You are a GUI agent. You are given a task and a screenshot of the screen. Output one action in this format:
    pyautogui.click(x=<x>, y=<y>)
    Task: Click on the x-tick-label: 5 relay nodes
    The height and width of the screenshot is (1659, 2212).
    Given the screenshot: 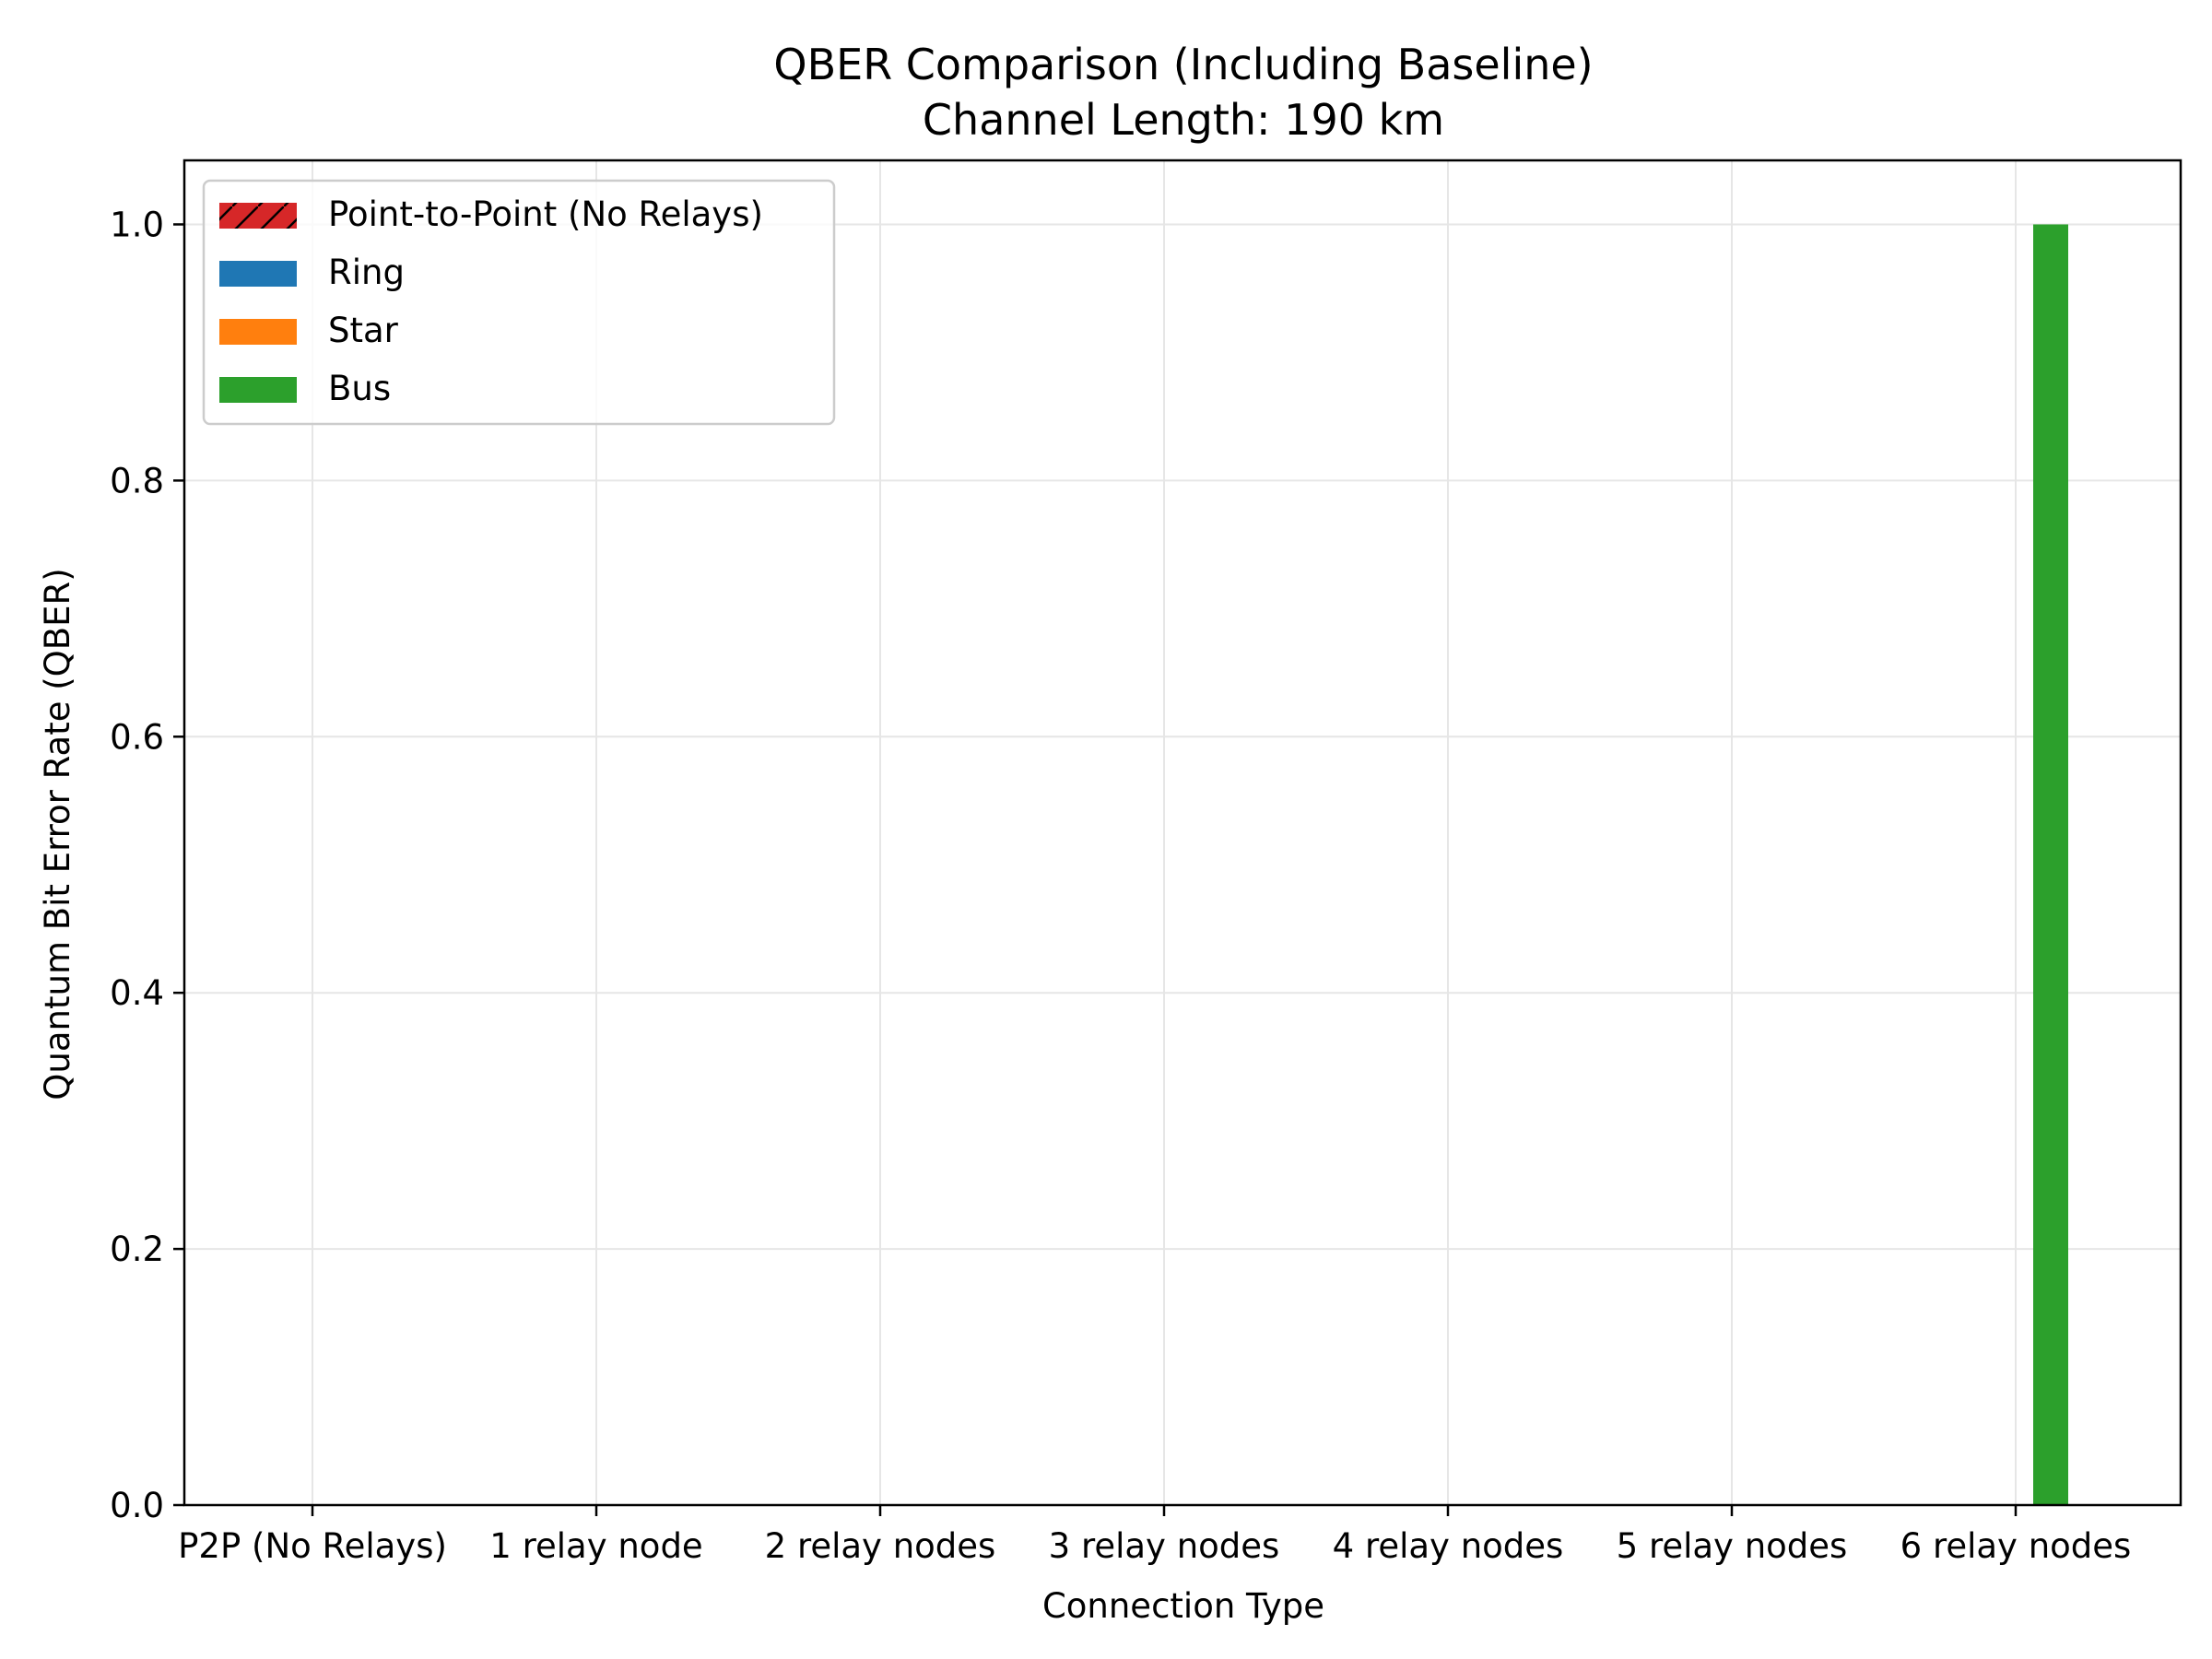 What is the action you would take?
    pyautogui.click(x=1732, y=1546)
    